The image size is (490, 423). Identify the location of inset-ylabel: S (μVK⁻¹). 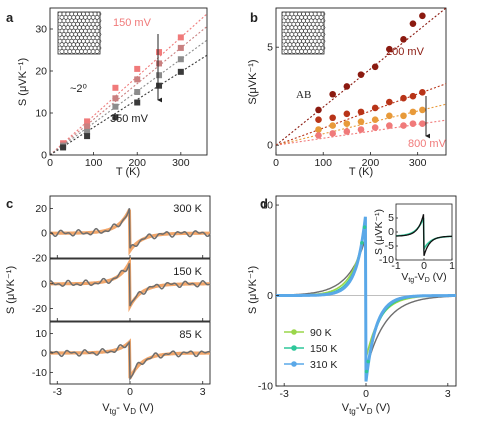
(379, 232).